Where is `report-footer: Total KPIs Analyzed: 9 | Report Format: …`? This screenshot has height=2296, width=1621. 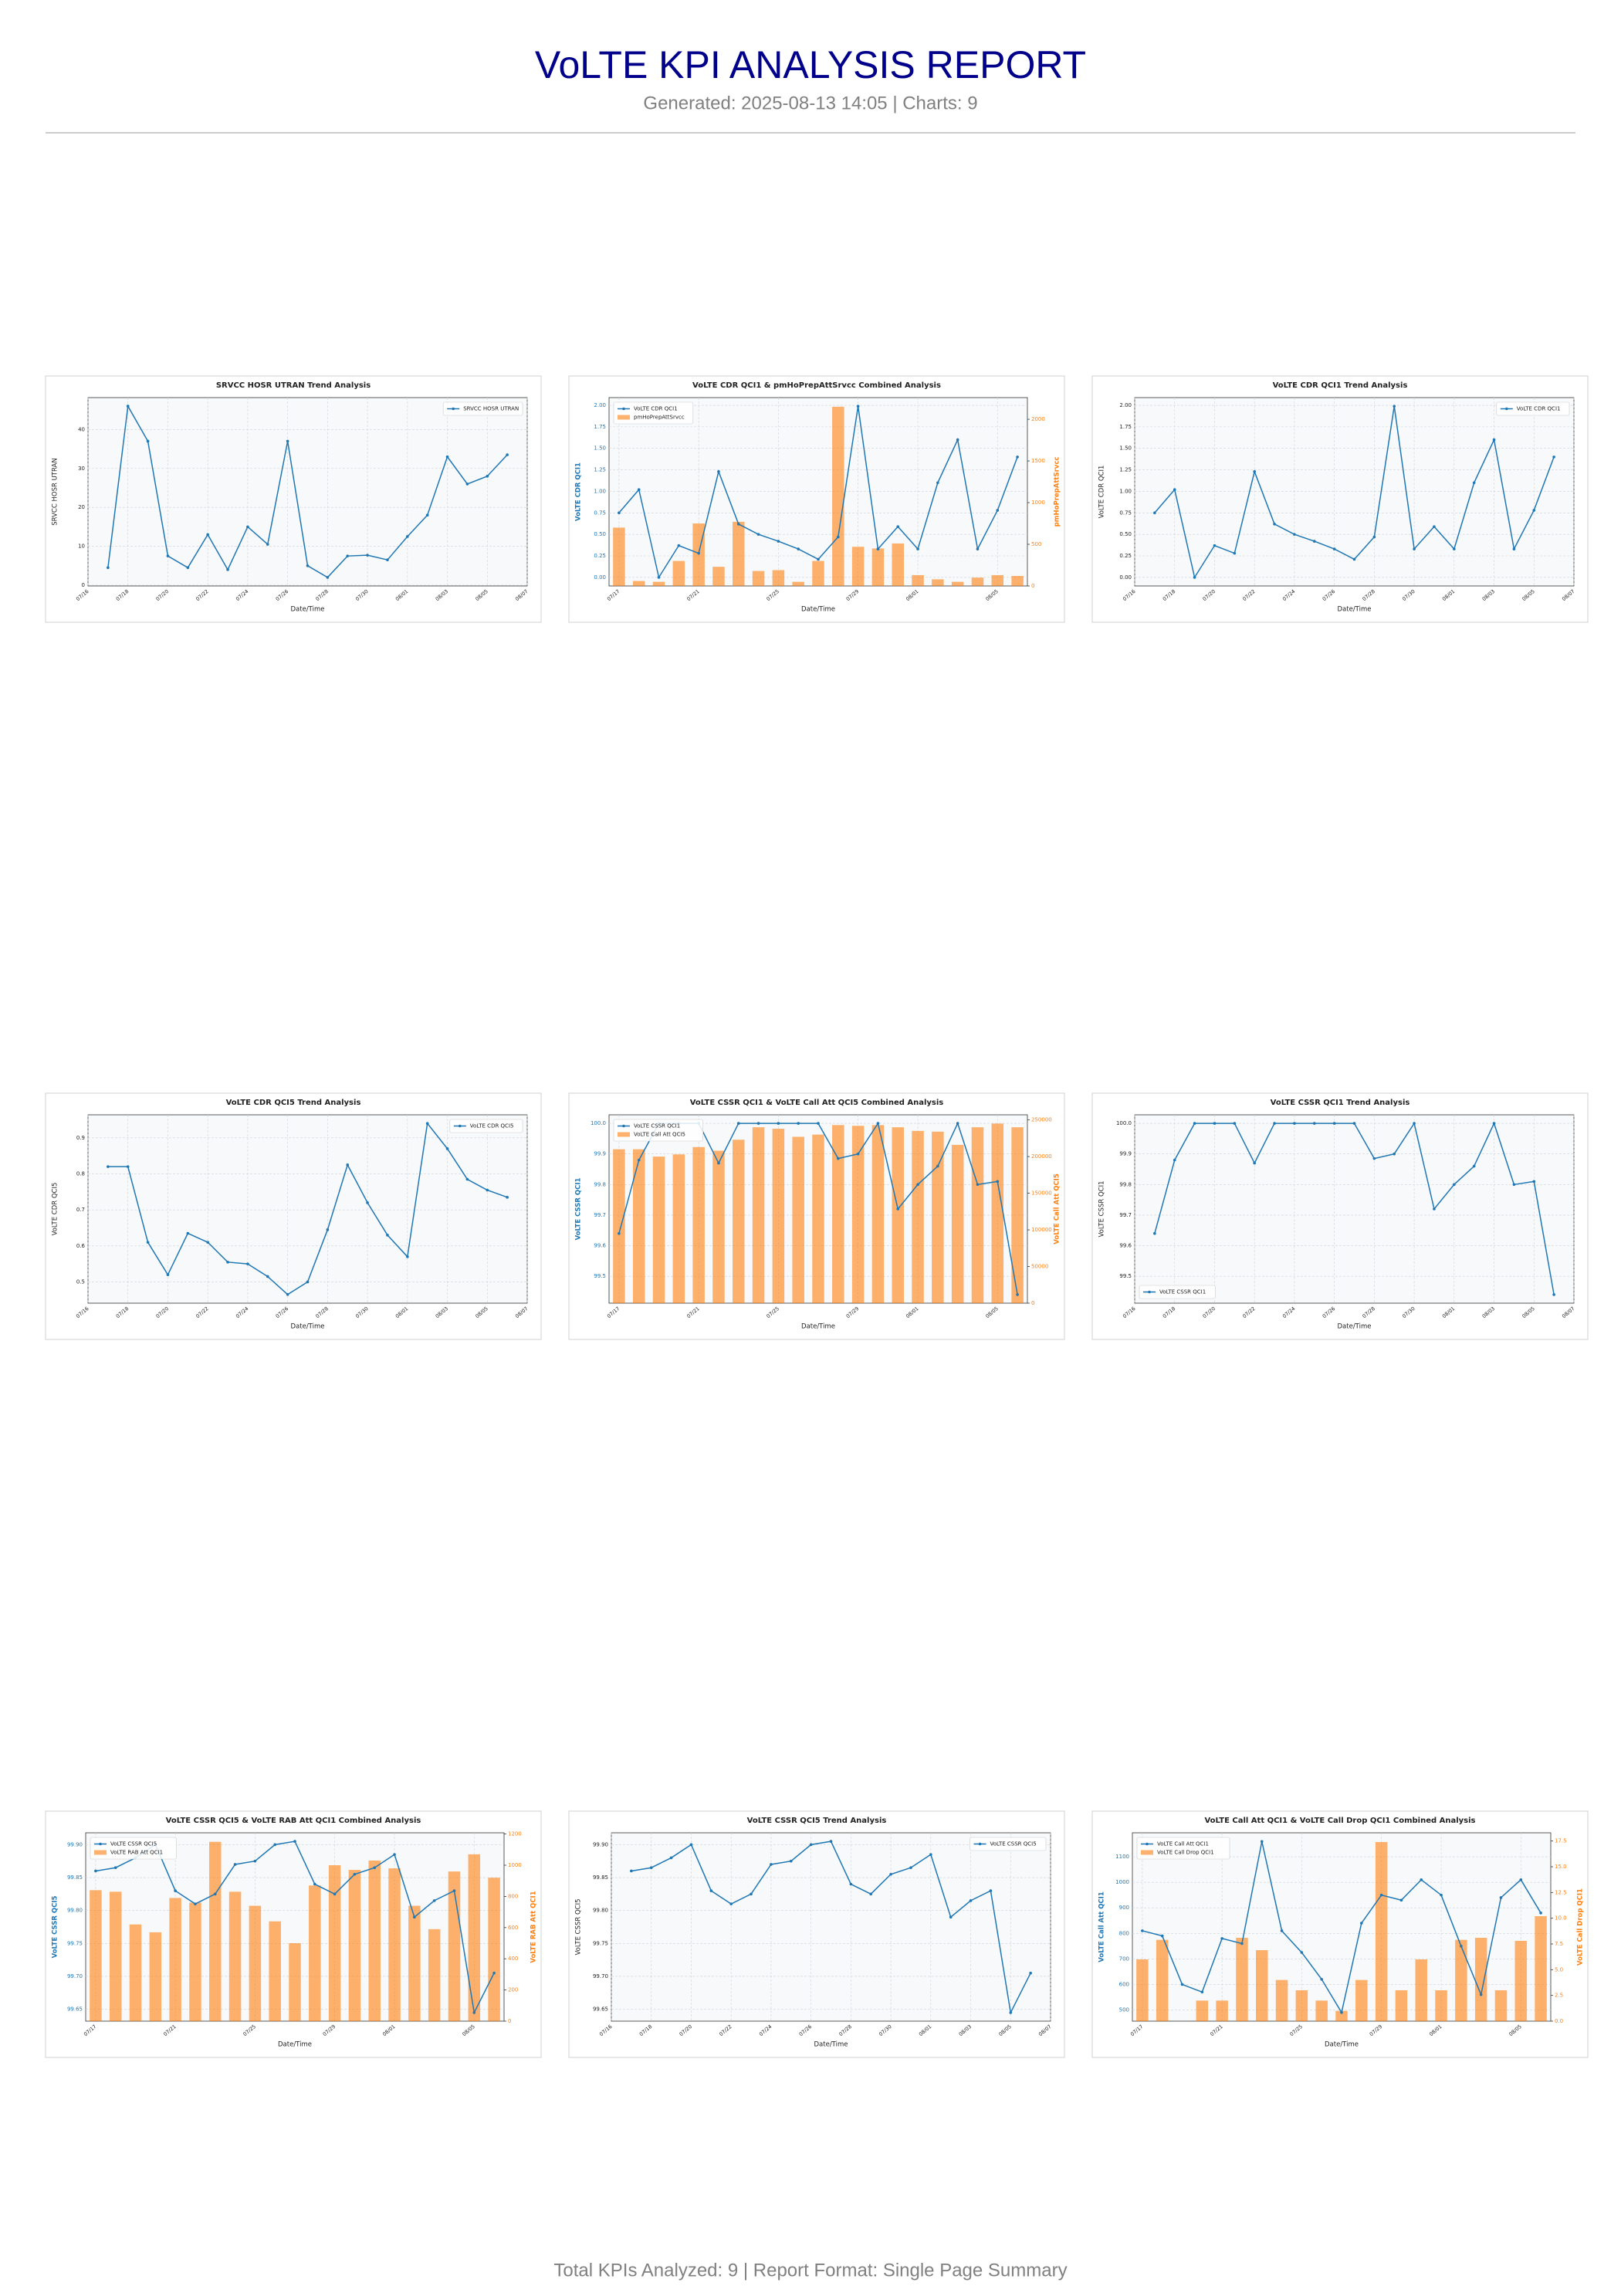
report-footer: Total KPIs Analyzed: 9 | Report Format: … is located at coordinates (810, 2270).